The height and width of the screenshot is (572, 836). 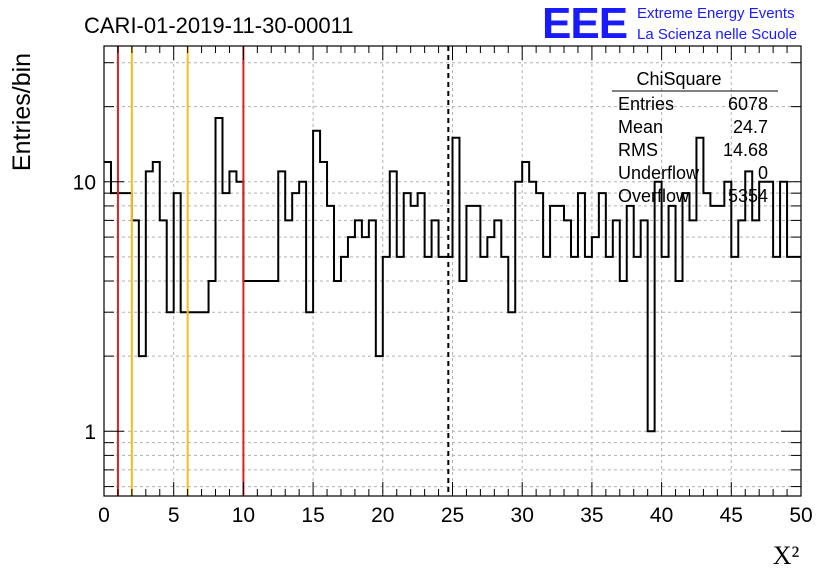 What do you see at coordinates (750, 127) in the screenshot?
I see `stats-value-mean: 24.7` at bounding box center [750, 127].